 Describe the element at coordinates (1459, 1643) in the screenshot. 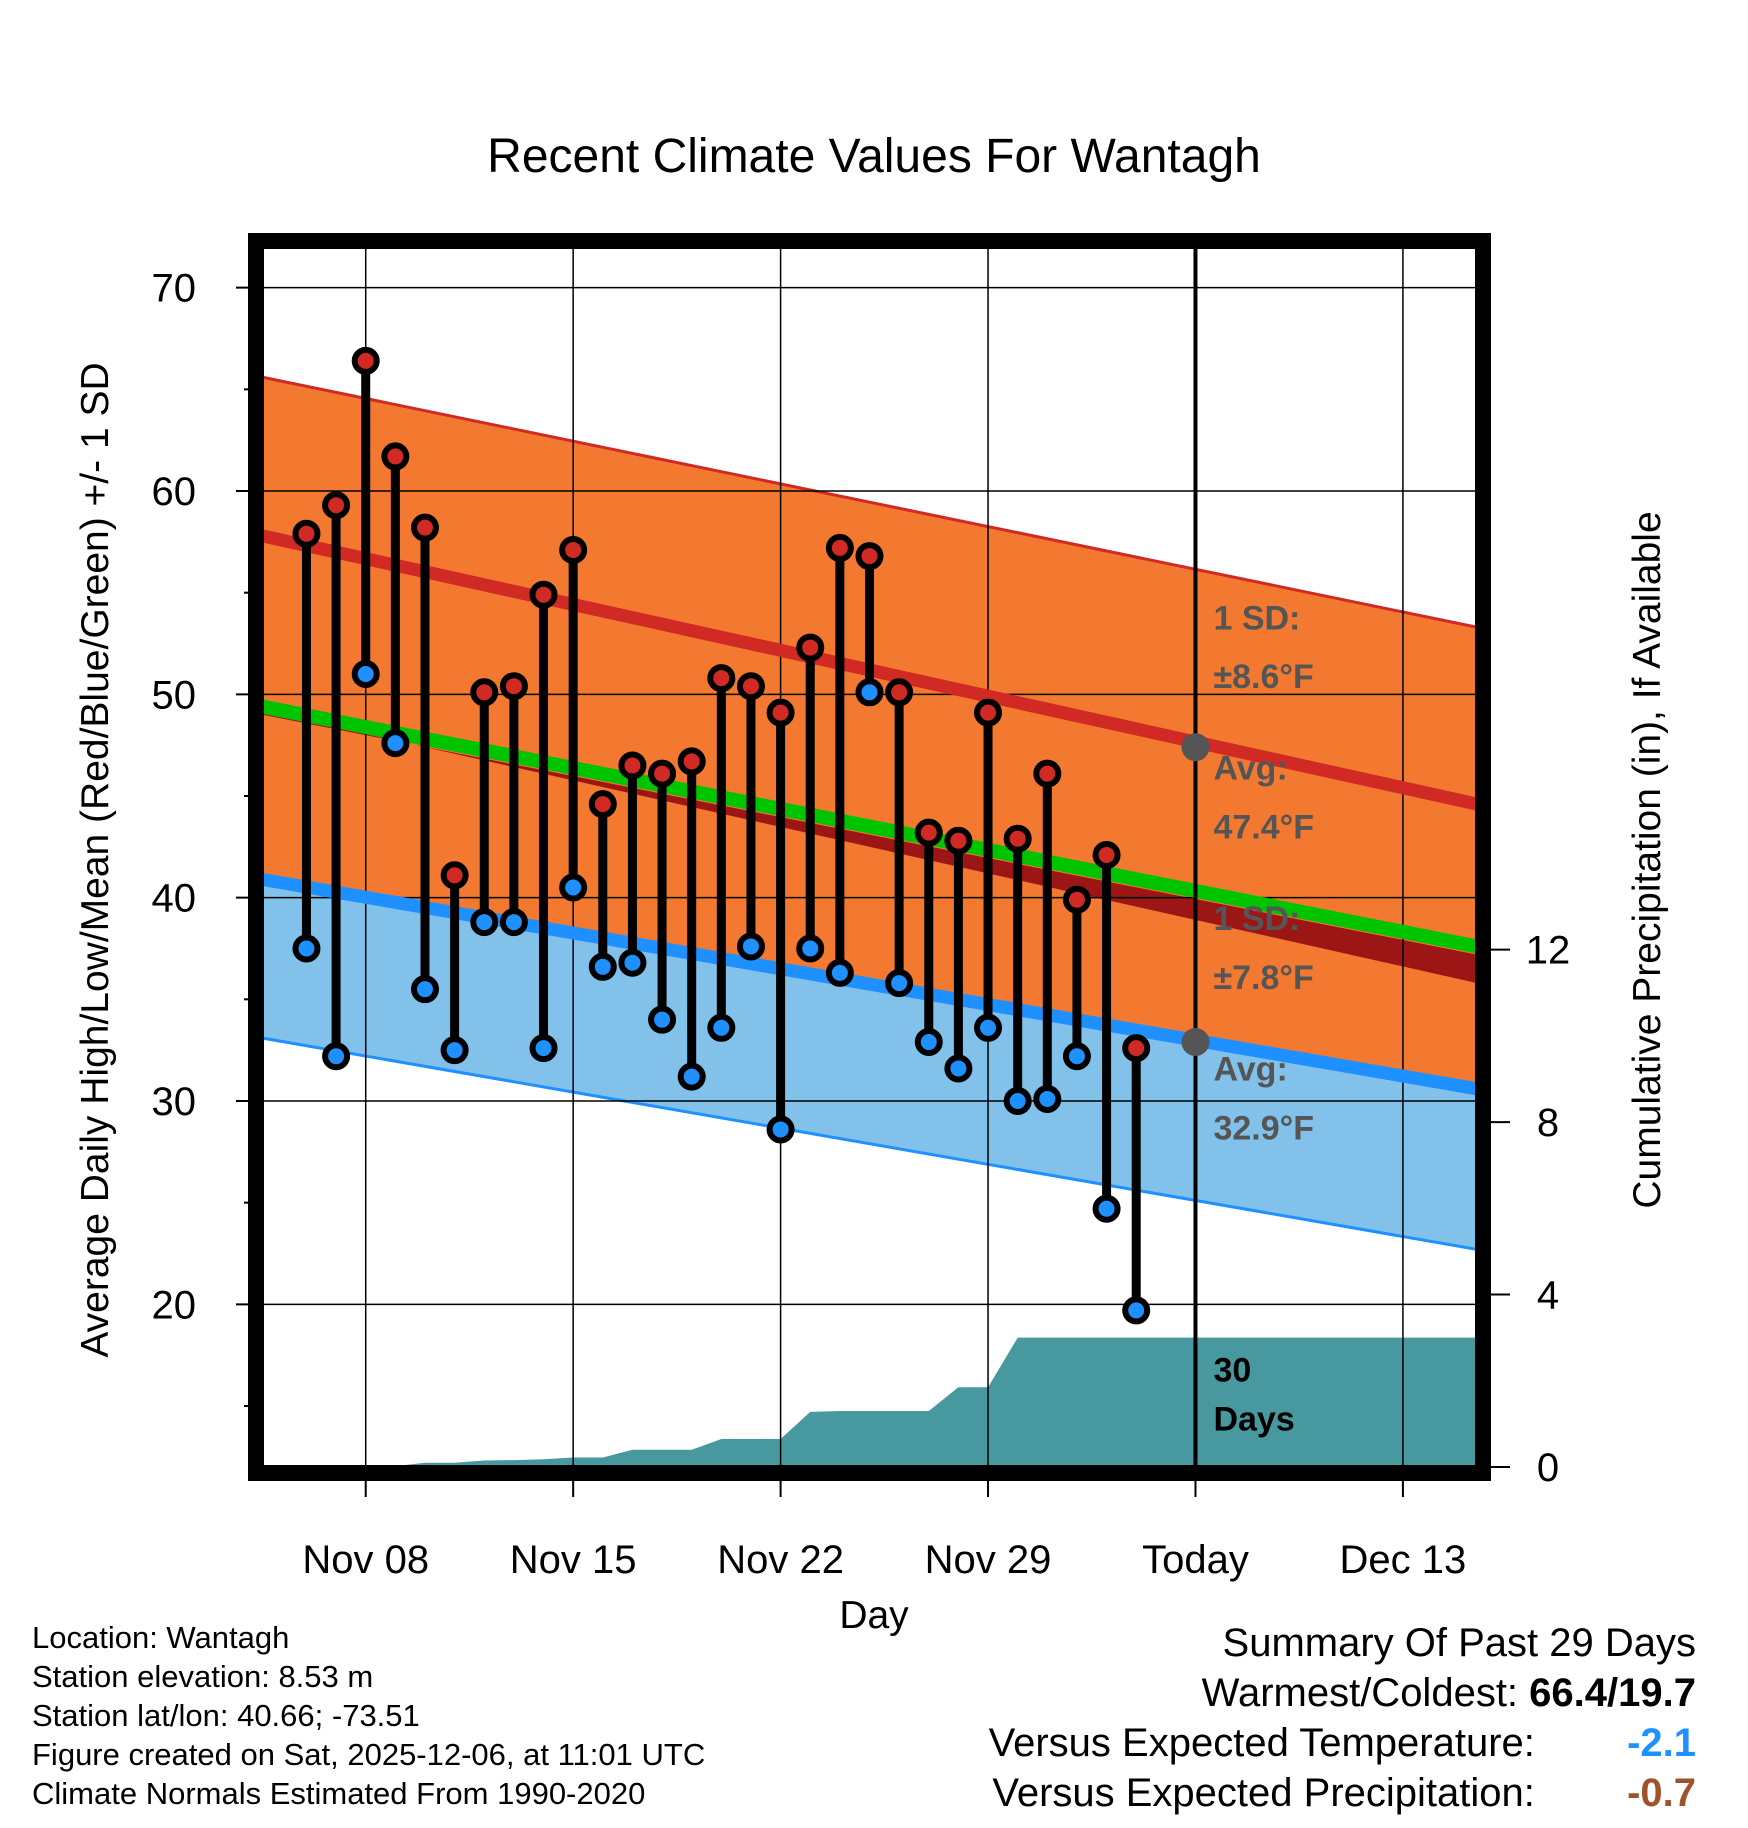

I see `summary-title: Summary Of Past 29 Days` at that location.